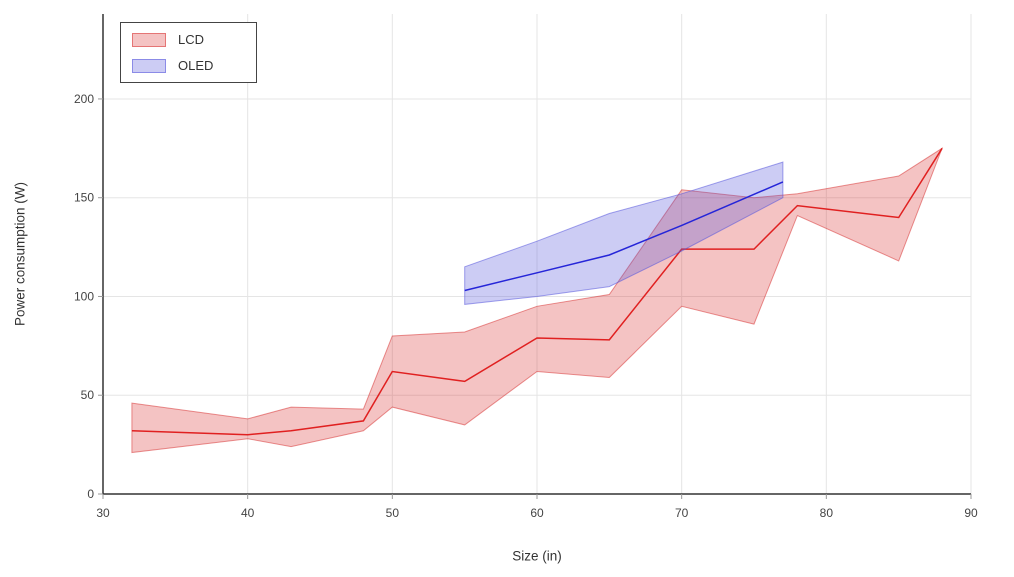 This screenshot has width=1014, height=577. I want to click on legend-item-oled: OLED, so click(186, 65).